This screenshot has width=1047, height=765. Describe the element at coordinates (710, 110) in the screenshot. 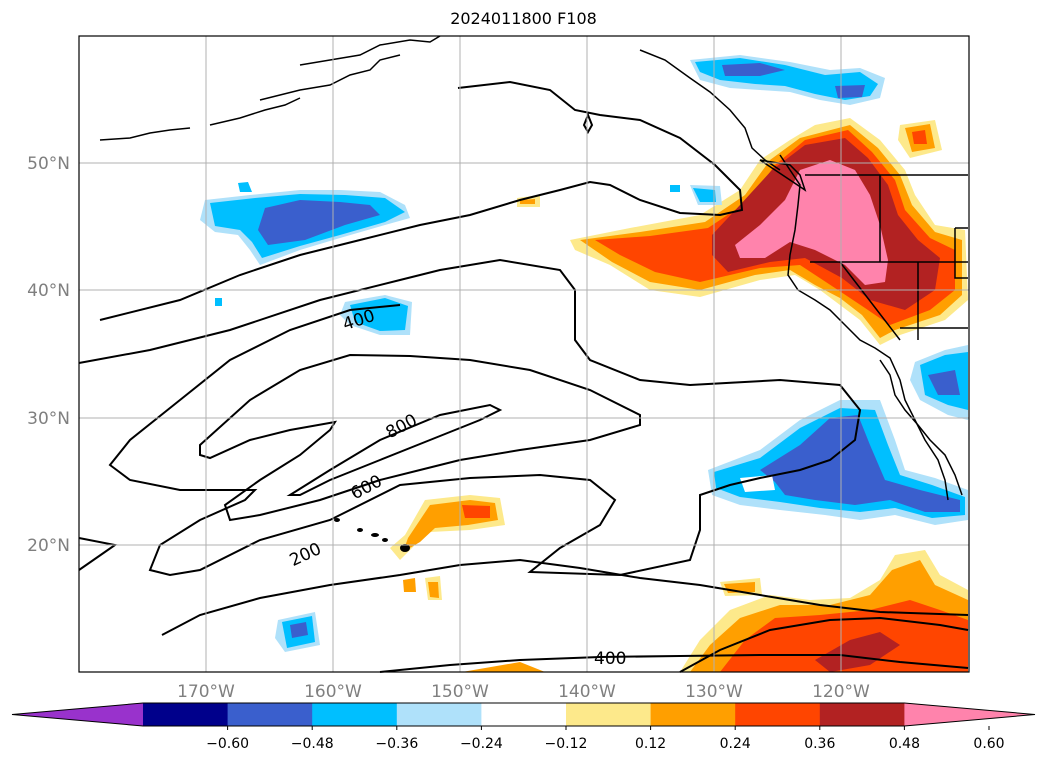

I see `coastline-british-columbia` at that location.